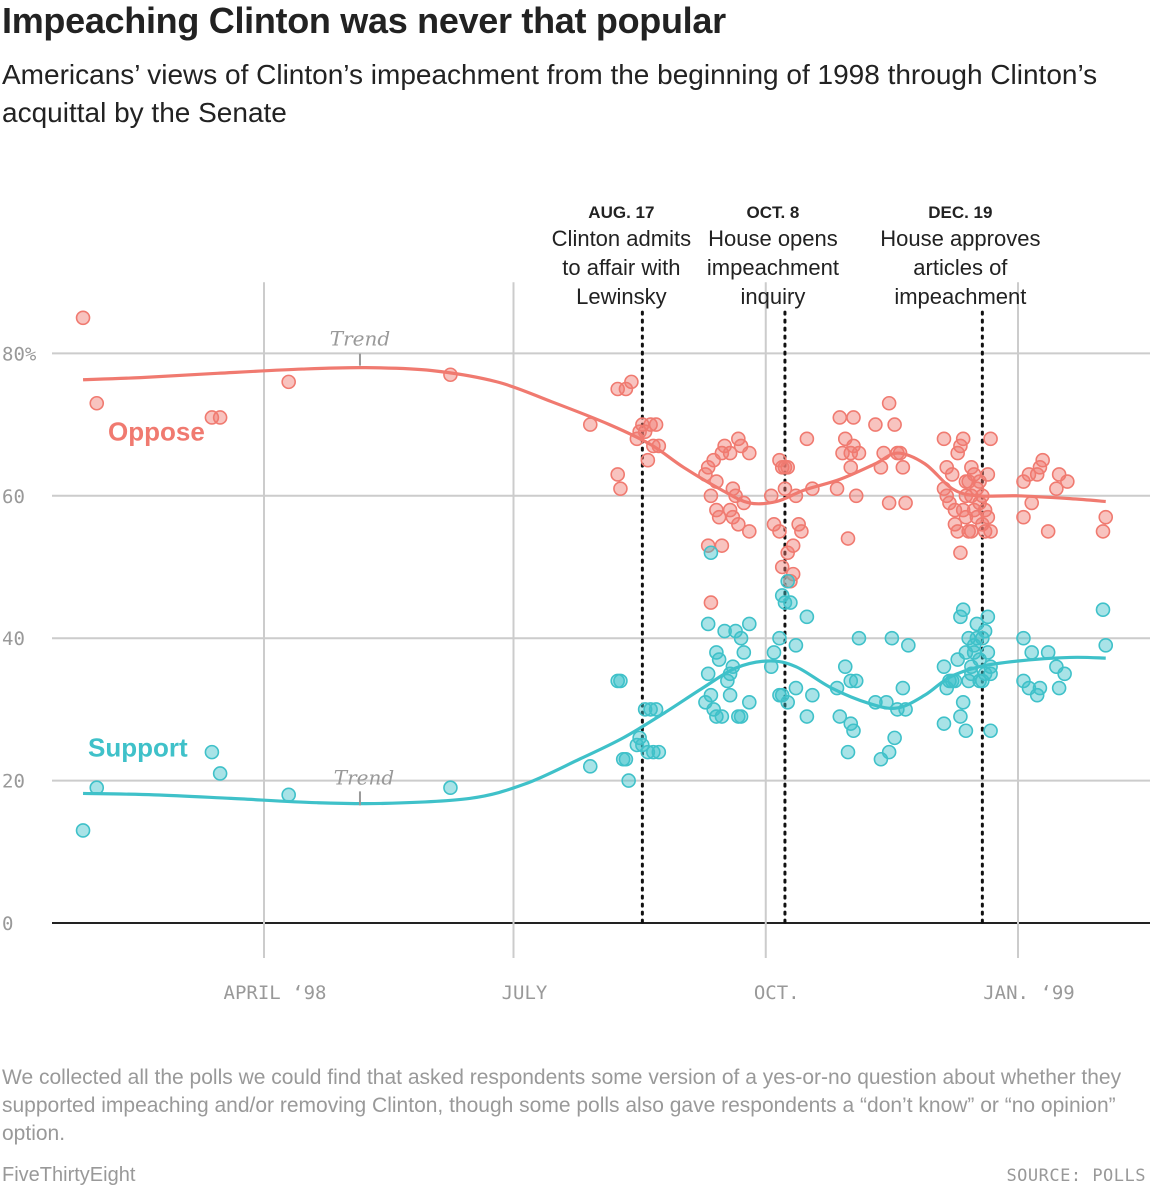 The image size is (1150, 1190). What do you see at coordinates (525, 993) in the screenshot?
I see `x-tick-label: JULY` at bounding box center [525, 993].